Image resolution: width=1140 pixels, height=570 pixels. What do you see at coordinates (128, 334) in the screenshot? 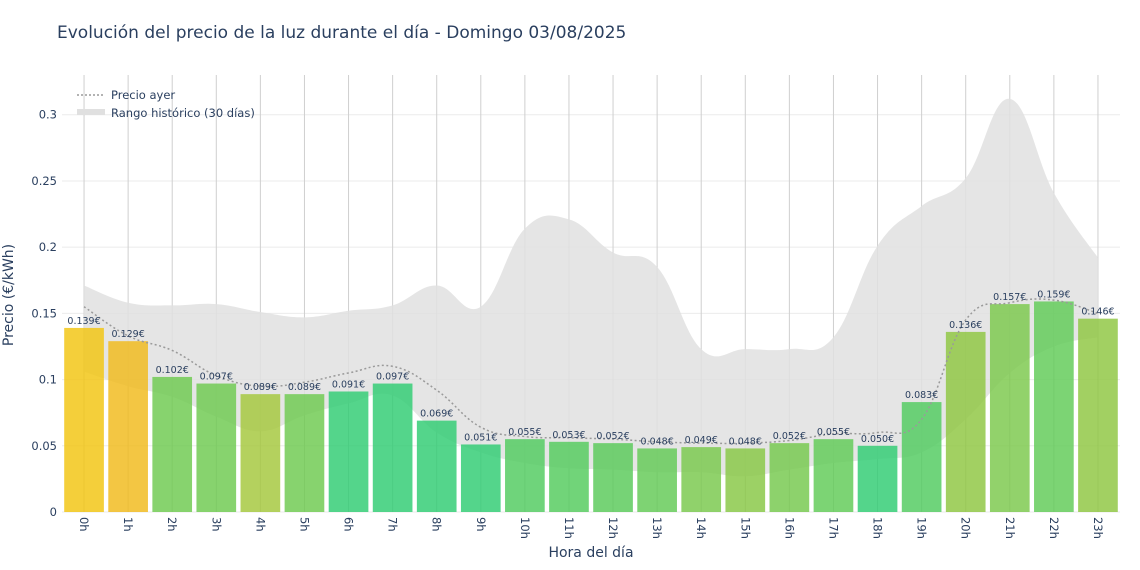
I see `bar-value-label: 0.129€` at bounding box center [128, 334].